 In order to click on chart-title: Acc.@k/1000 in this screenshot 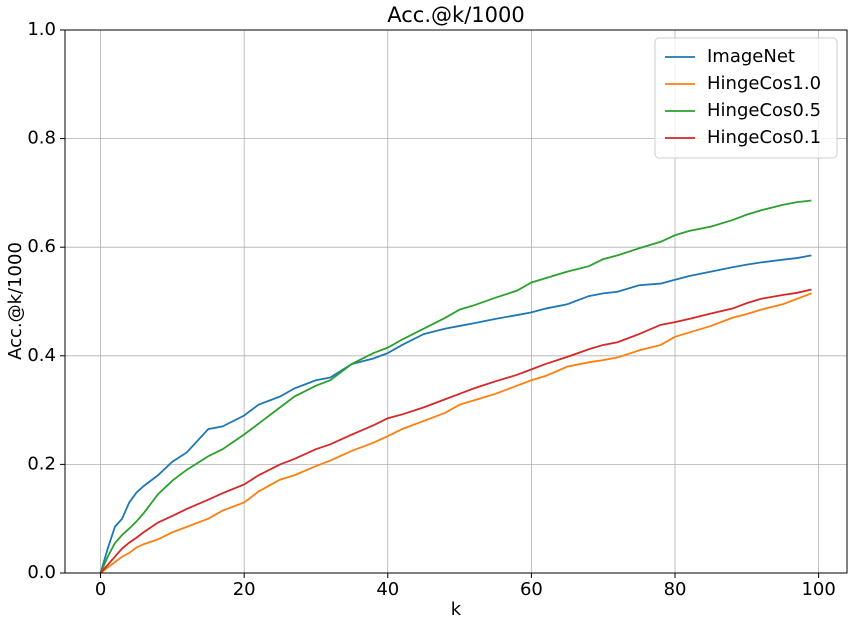, I will do `click(455, 15)`.